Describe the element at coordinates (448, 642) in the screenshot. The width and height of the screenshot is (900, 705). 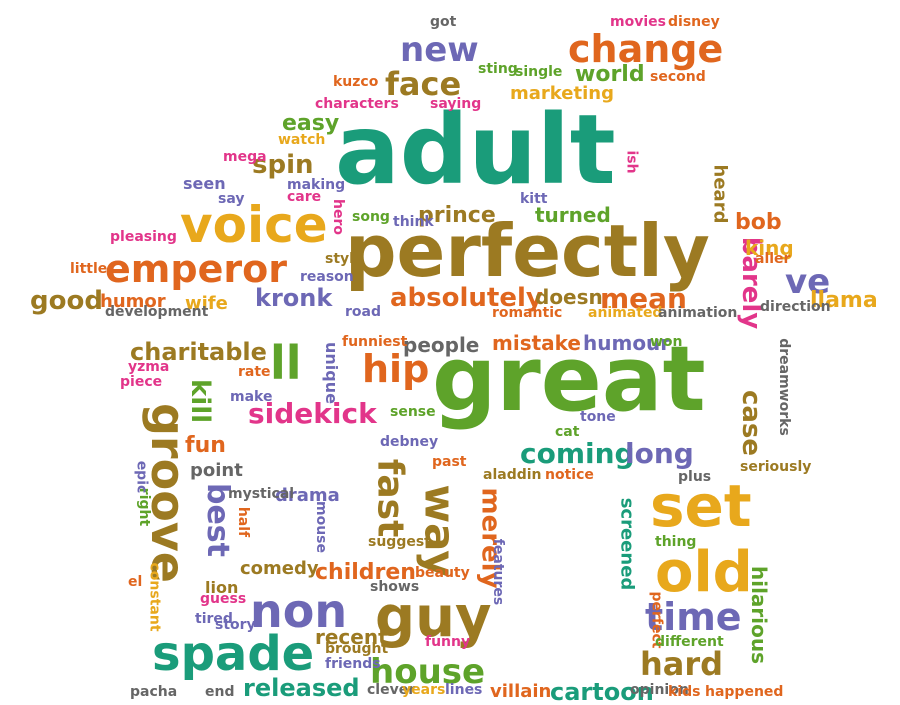
I see `word-funny: funny` at that location.